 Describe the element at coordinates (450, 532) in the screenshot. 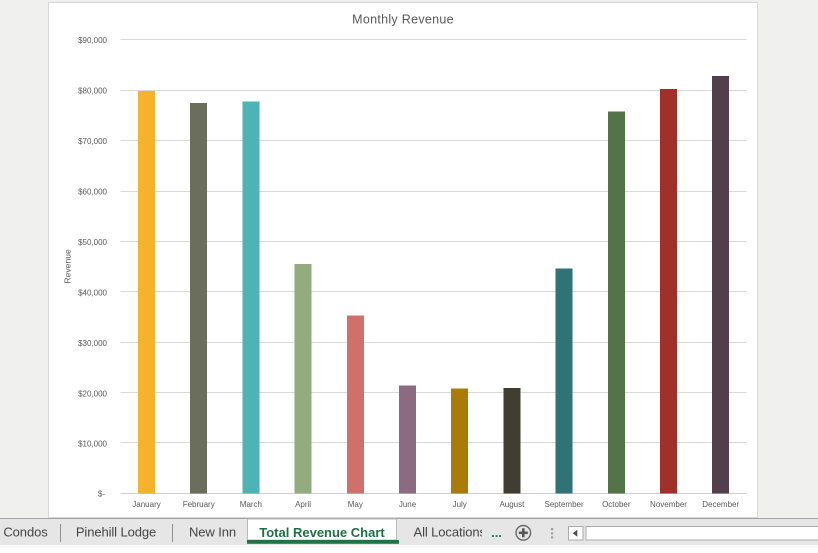

I see `svg-text: All Locations` at that location.